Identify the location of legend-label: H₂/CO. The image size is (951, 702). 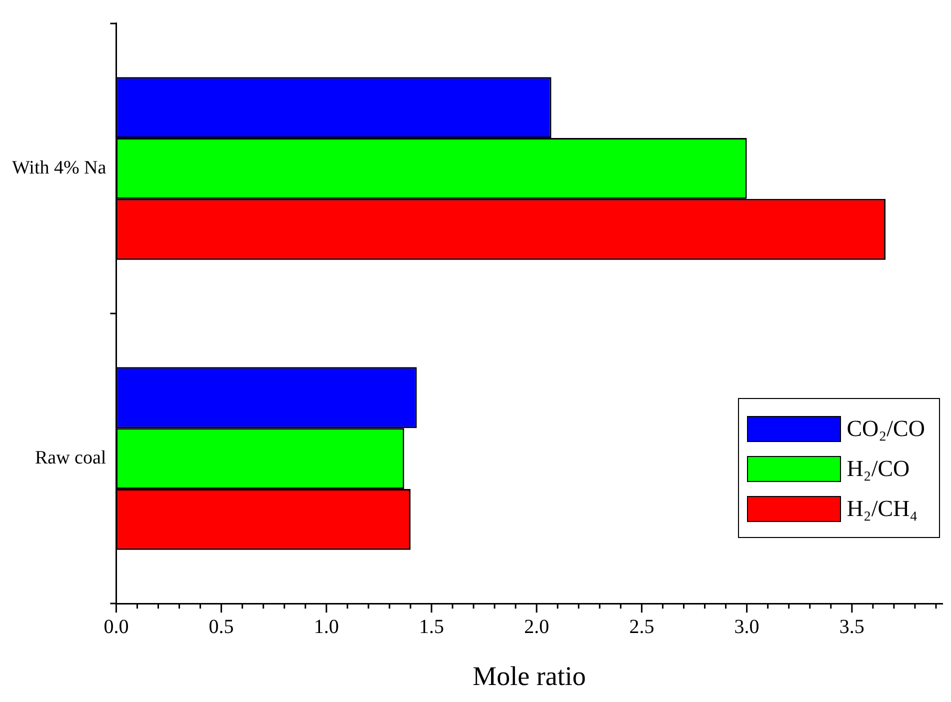
(878, 469).